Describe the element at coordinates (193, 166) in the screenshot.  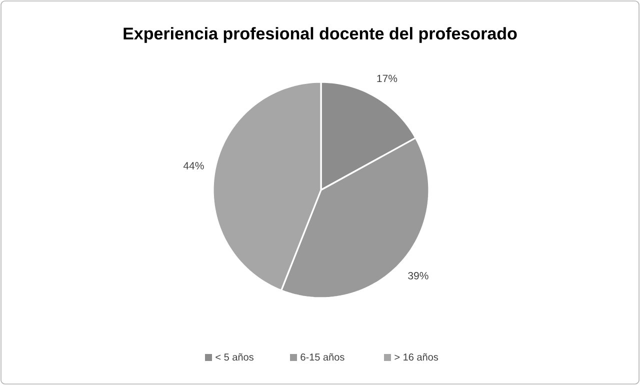
I see `data-label: 44%` at that location.